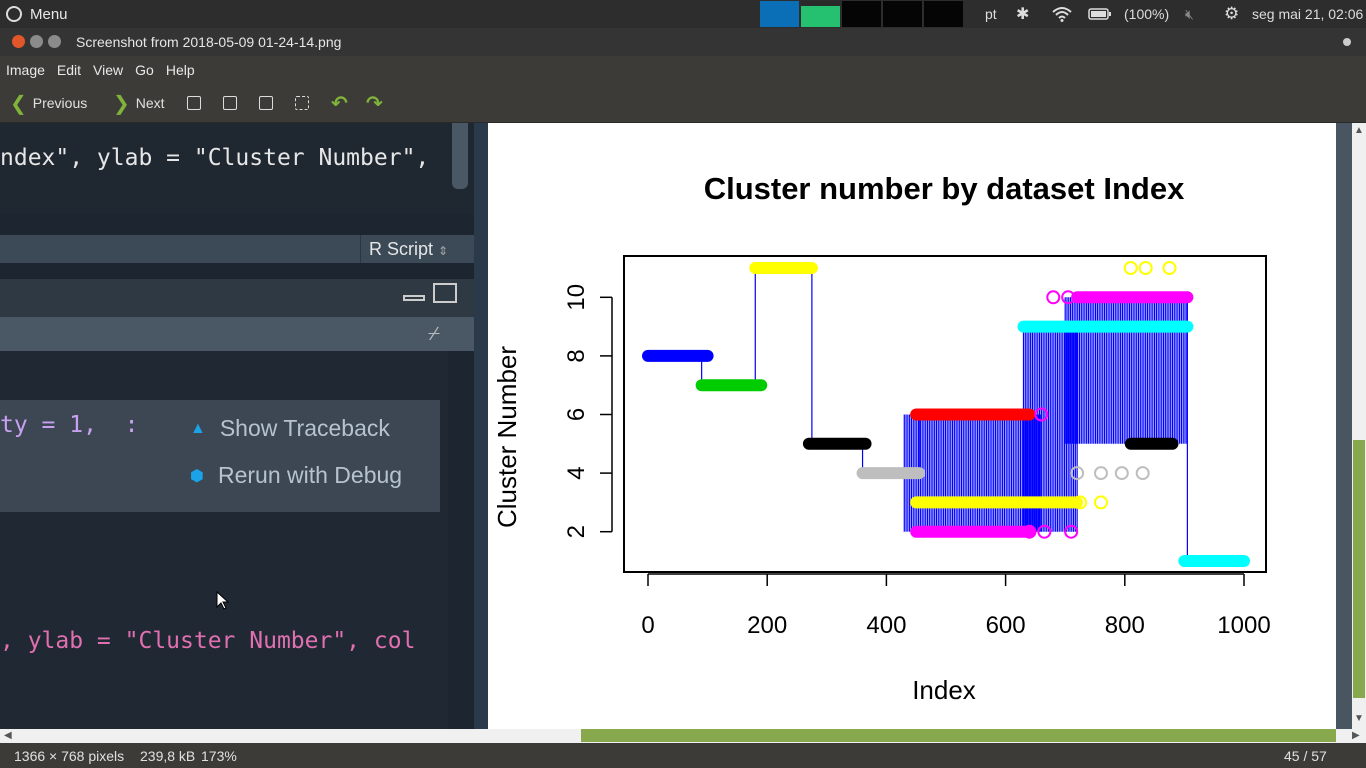 Image resolution: width=1366 pixels, height=768 pixels. Describe the element at coordinates (1359, 718) in the screenshot. I see `scroll-down-icon: ▼` at that location.